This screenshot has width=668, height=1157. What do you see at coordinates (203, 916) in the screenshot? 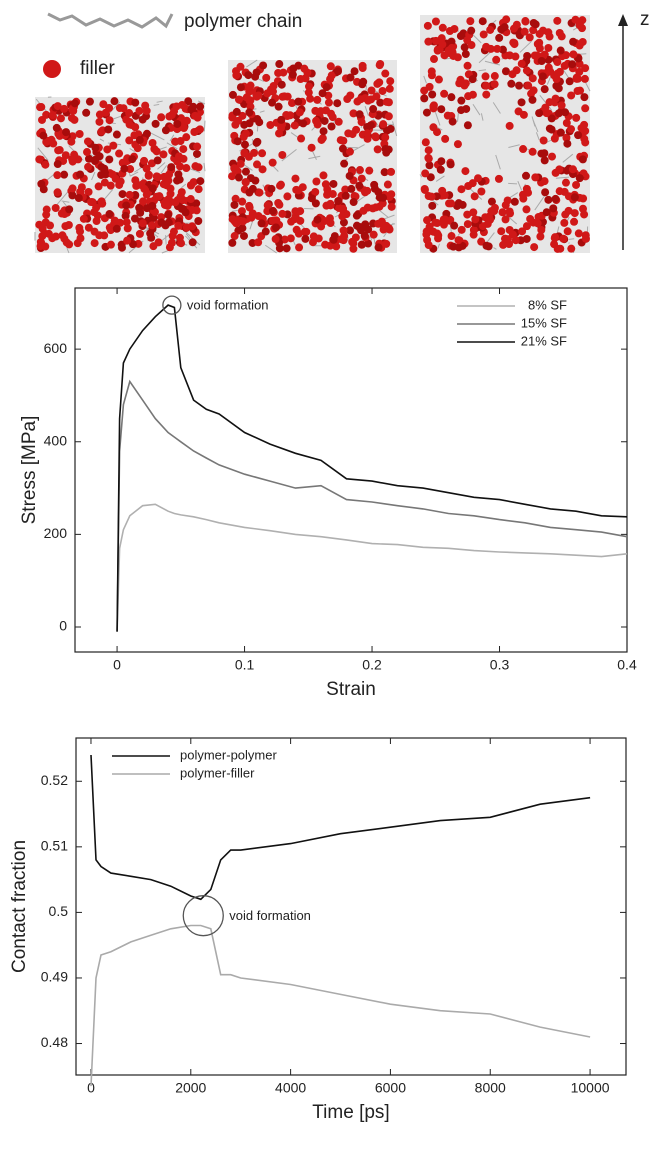
I see `annotation-circle` at bounding box center [203, 916].